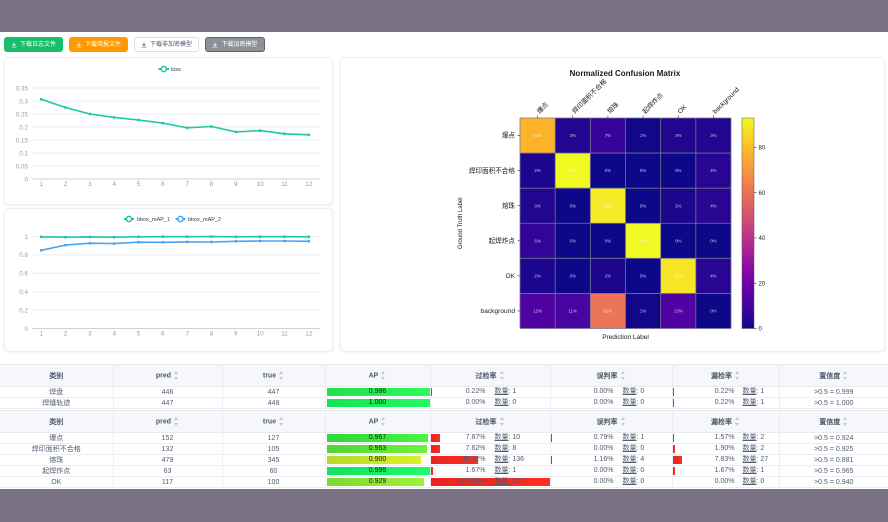 Image resolution: width=888 pixels, height=522 pixels. Describe the element at coordinates (762, 284) in the screenshot. I see `svg-text: 20` at that location.